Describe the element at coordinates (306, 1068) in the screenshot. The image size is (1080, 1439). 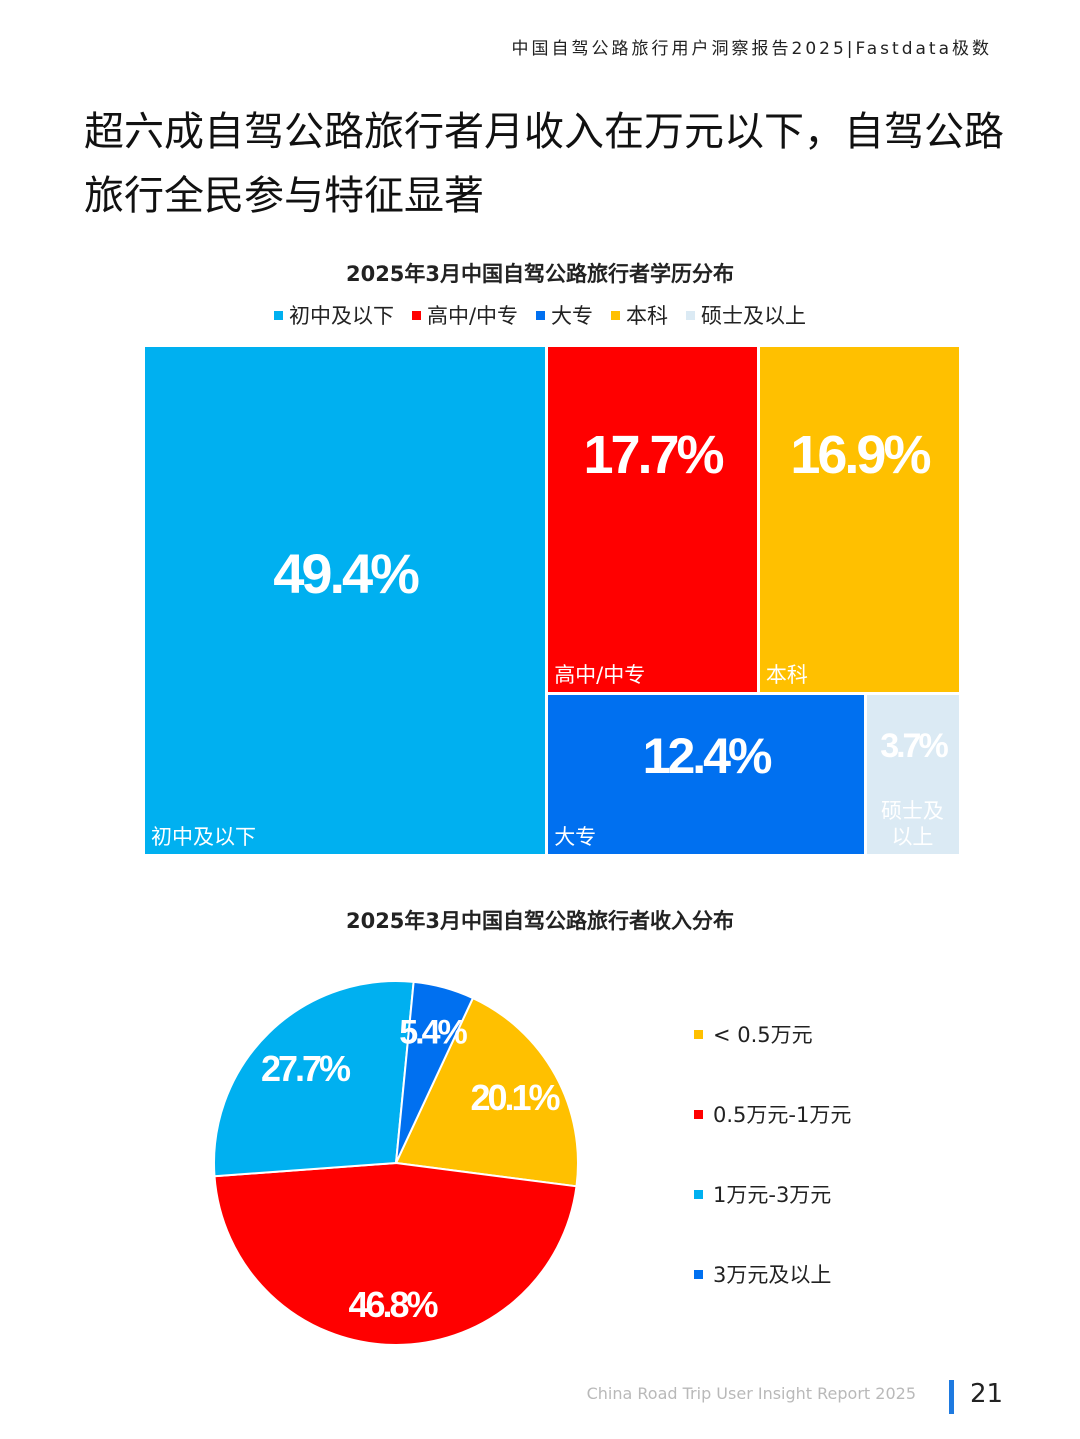
I see `pie-value-label: 27.7%` at that location.